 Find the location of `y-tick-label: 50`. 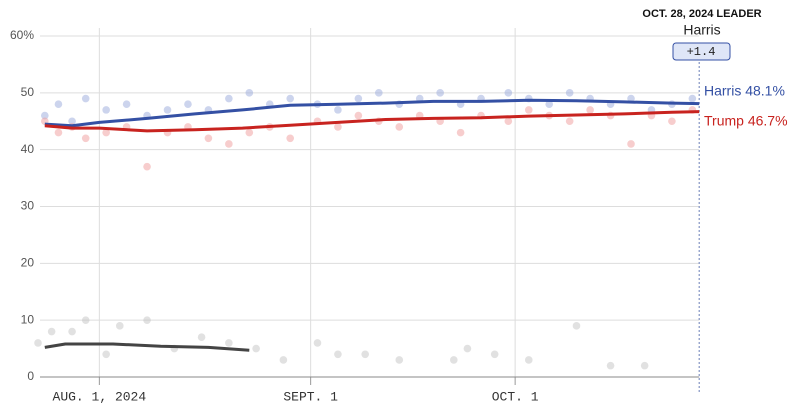

y-tick-label: 50 is located at coordinates (28, 92).